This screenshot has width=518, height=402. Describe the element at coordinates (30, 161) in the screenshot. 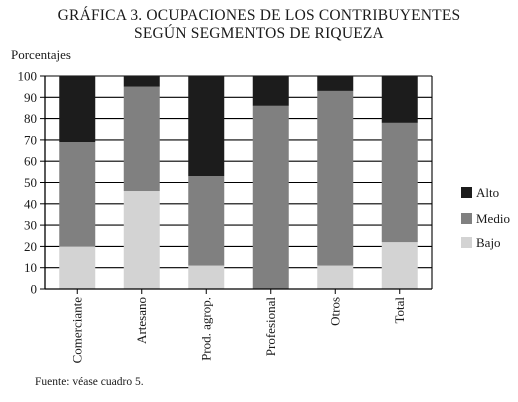

I see `y-tick-label-60: 60` at that location.